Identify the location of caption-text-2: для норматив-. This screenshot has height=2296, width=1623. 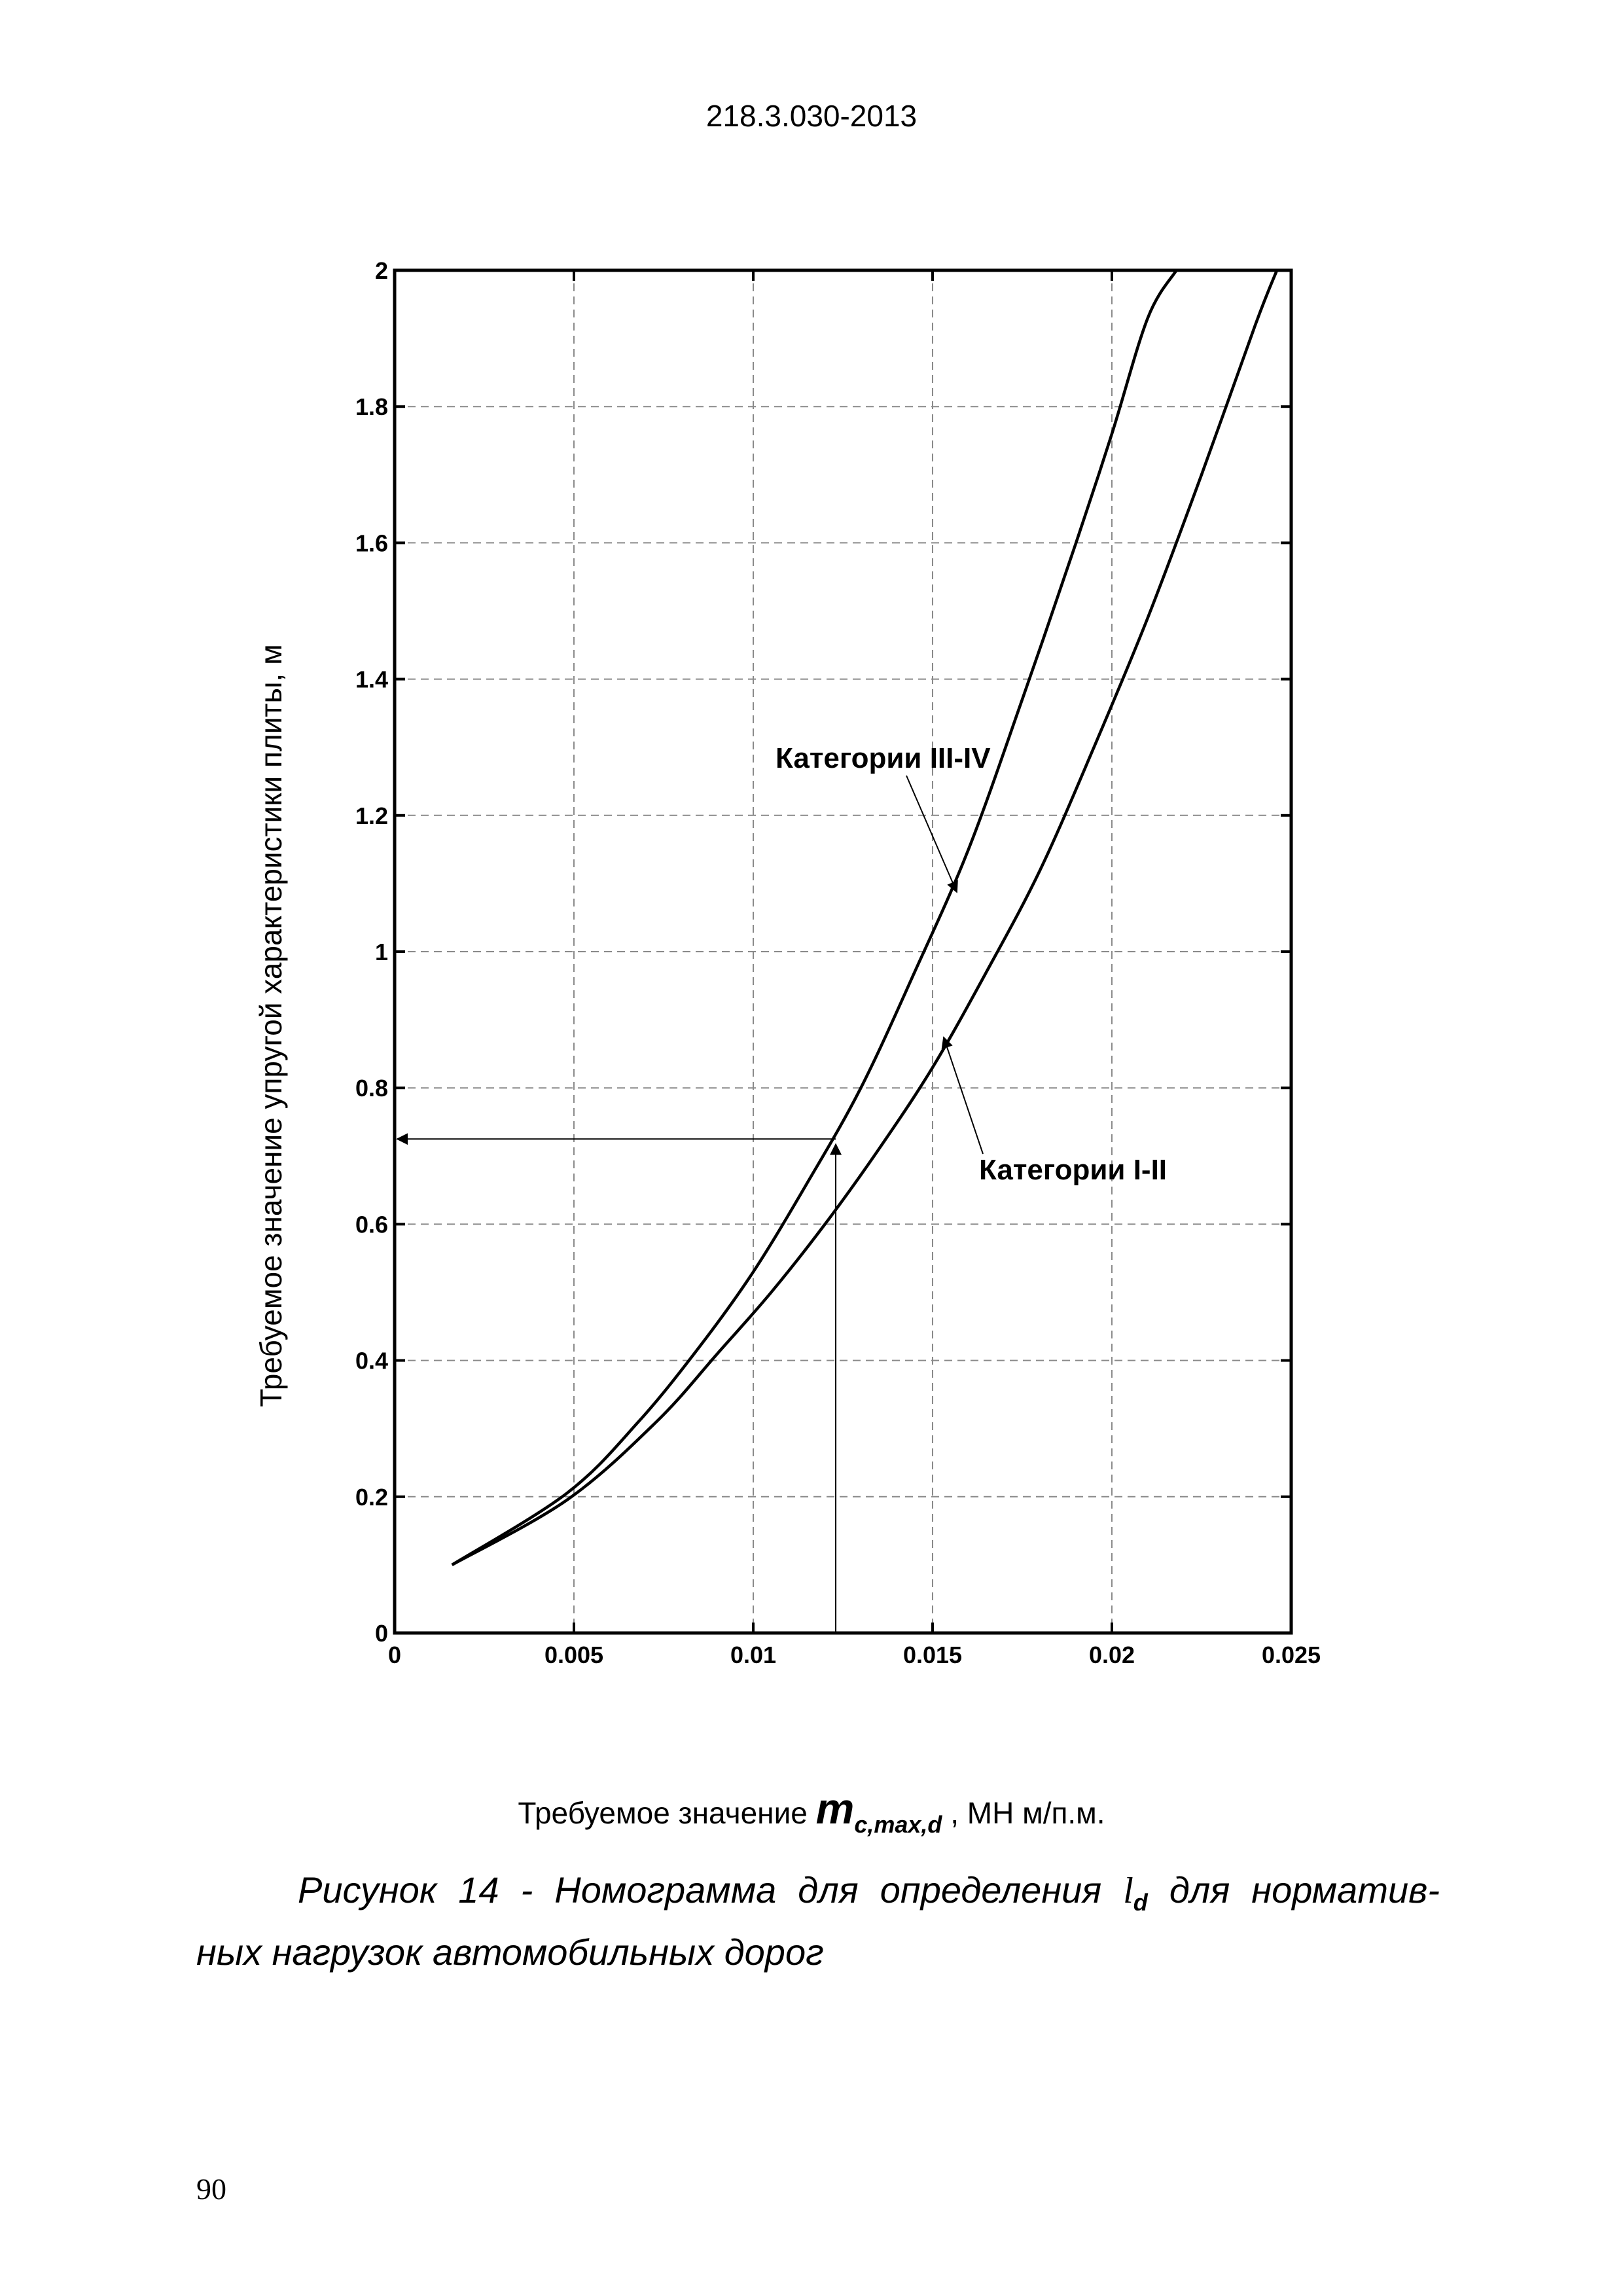
(1305, 1889).